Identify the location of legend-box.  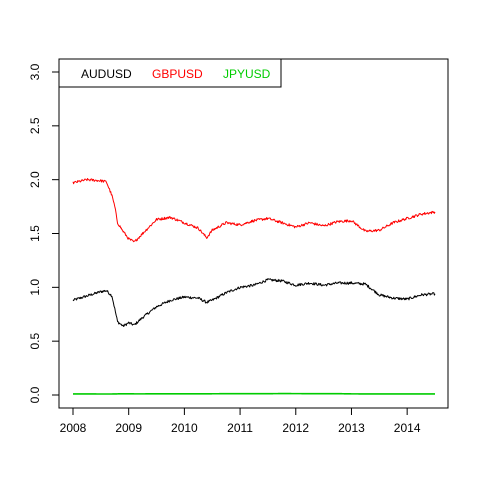
(170, 73).